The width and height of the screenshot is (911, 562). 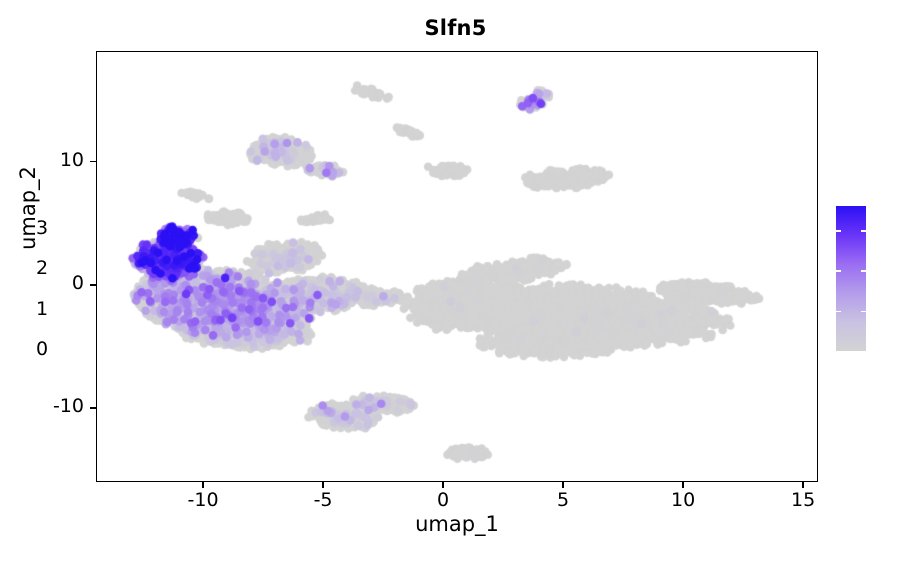 I want to click on colorbar-tick-label: 0, so click(x=42, y=349).